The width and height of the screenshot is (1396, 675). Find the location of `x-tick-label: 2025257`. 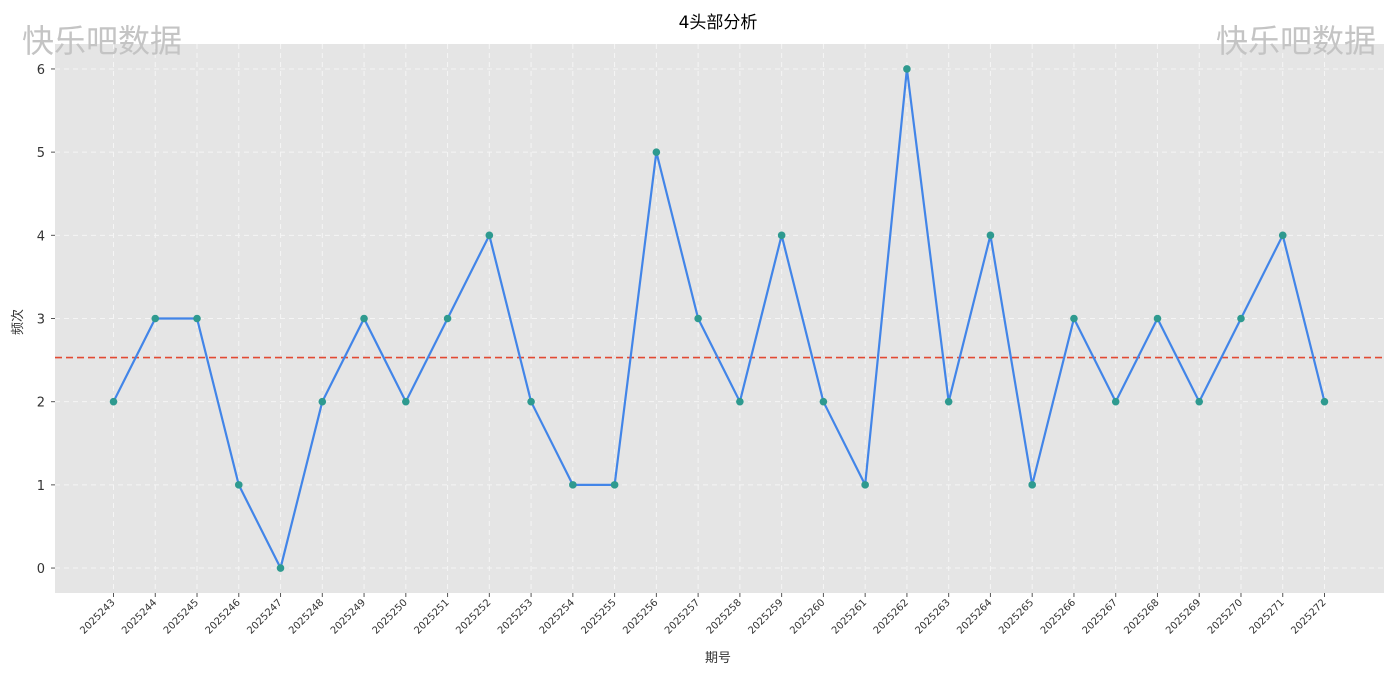

x-tick-label: 2025257 is located at coordinates (682, 616).